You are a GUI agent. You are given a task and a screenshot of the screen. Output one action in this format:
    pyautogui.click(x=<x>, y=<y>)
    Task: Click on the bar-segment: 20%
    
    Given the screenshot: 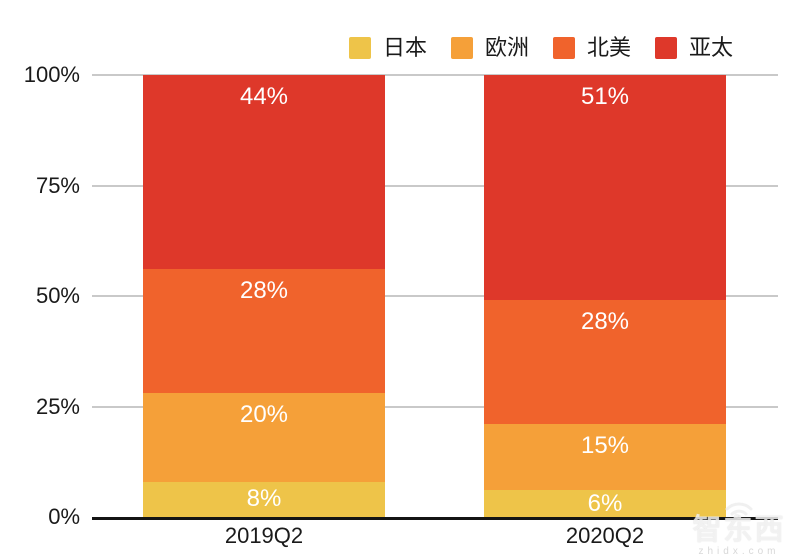 What is the action you would take?
    pyautogui.click(x=264, y=437)
    